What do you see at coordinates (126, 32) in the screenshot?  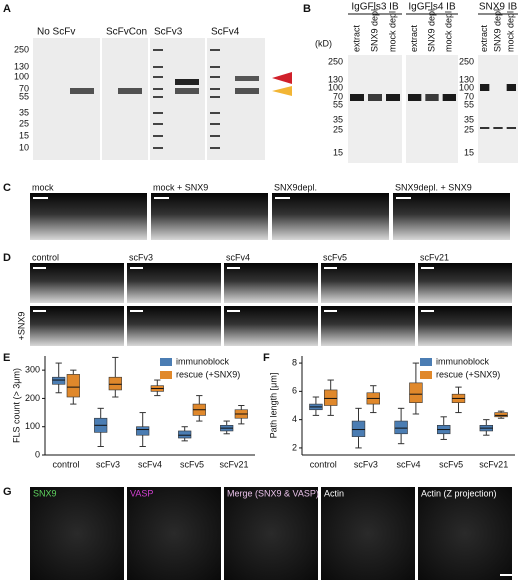 I see `lane-label: ScFvCon` at bounding box center [126, 32].